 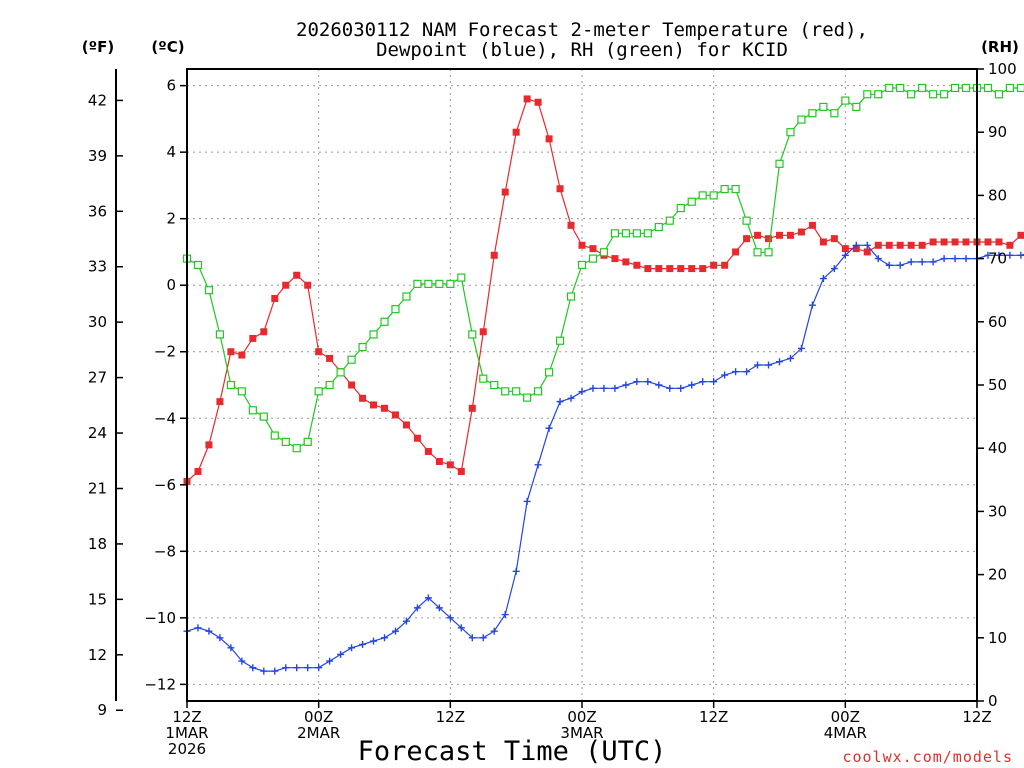 I want to click on celsius-tick-label: 6, so click(x=171, y=86).